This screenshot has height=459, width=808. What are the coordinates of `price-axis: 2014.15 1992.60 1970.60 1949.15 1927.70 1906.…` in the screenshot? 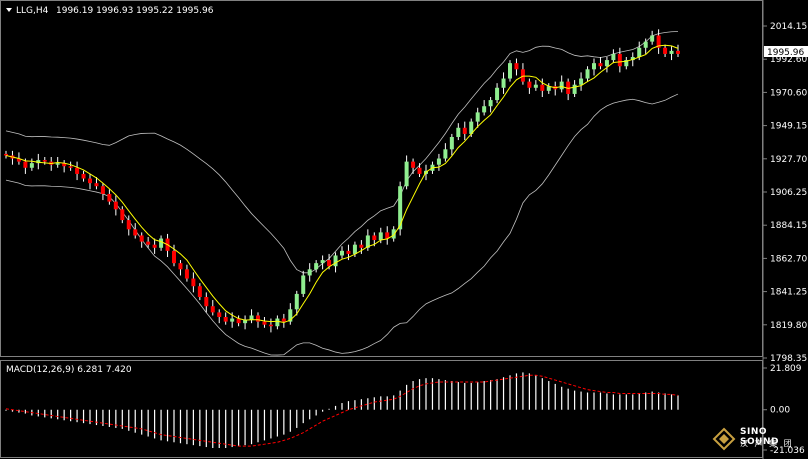 It's located at (785, 193).